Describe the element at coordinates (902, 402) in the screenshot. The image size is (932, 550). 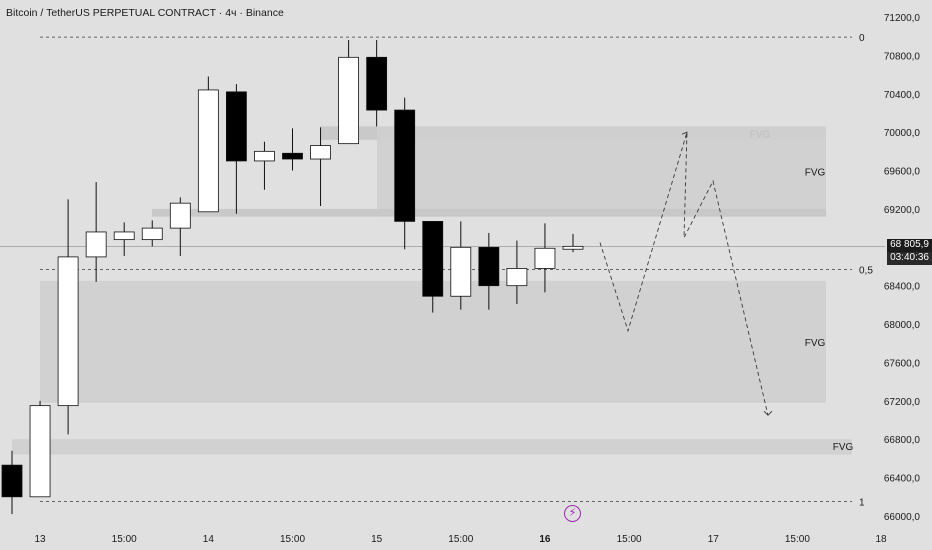
I see `price-tick-label: 67200,0` at that location.